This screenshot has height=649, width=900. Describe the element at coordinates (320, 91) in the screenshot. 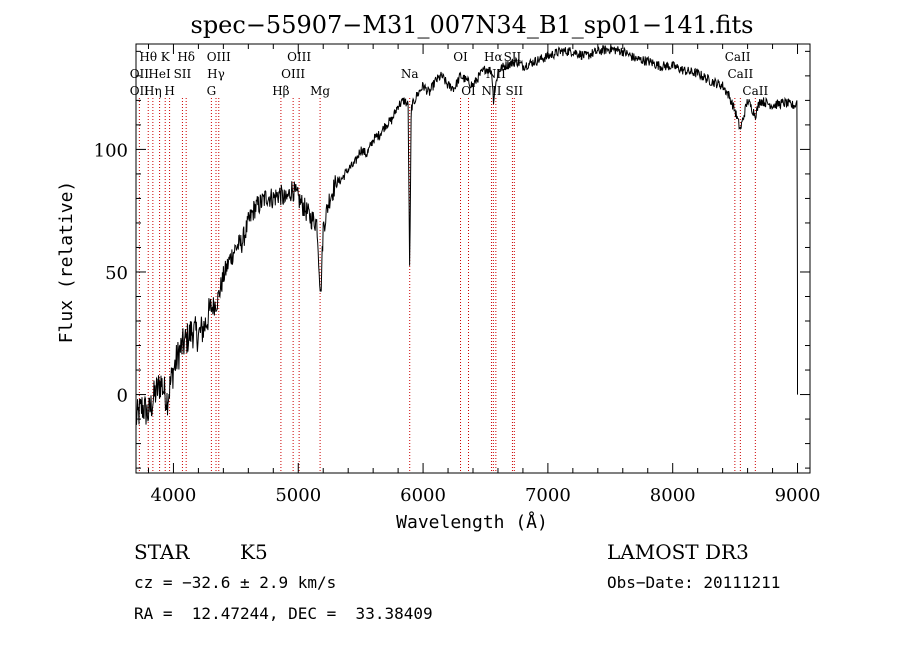

I see `line-label: Mg` at that location.